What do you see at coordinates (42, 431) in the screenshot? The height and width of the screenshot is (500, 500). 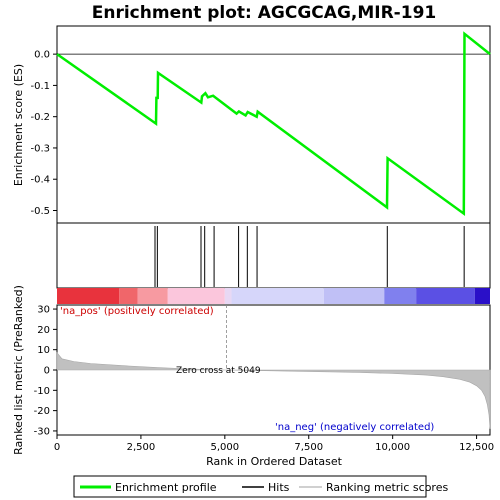 I see `metric-y-tick-label: -30` at bounding box center [42, 431].